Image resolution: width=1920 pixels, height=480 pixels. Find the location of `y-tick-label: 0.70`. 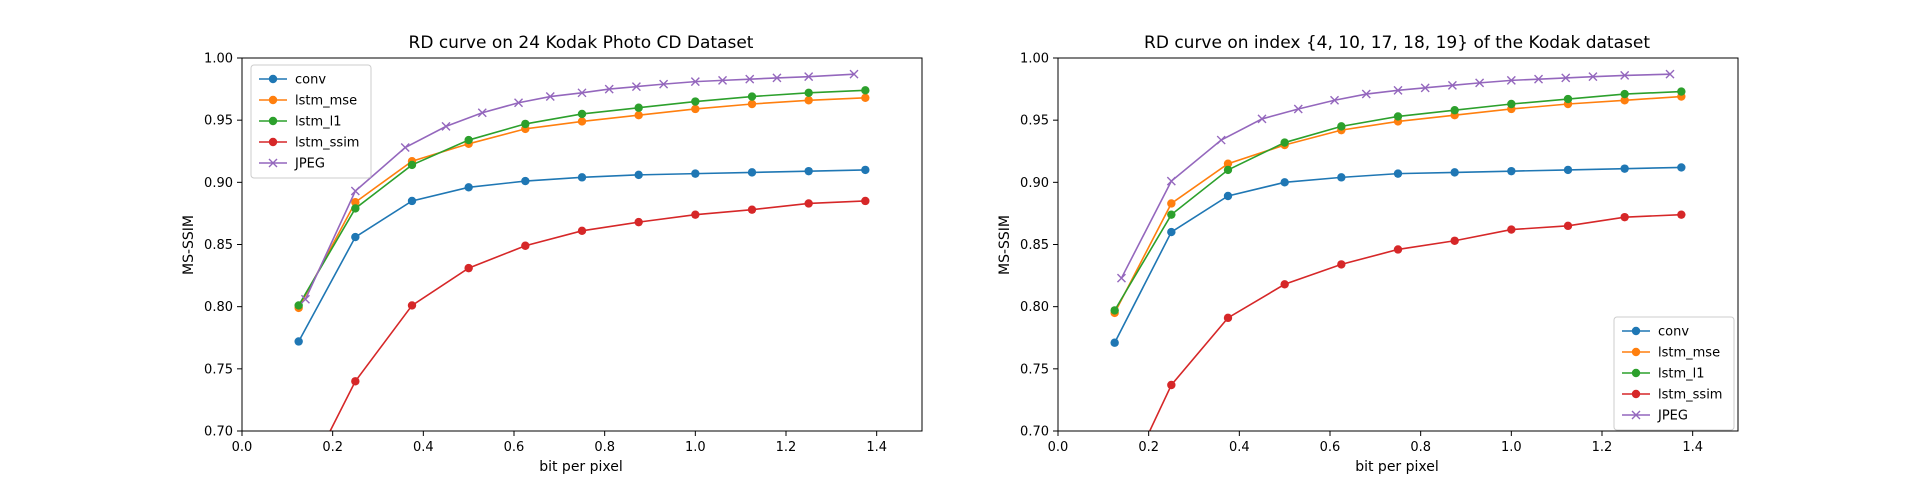

y-tick-label: 0.70 is located at coordinates (218, 432).